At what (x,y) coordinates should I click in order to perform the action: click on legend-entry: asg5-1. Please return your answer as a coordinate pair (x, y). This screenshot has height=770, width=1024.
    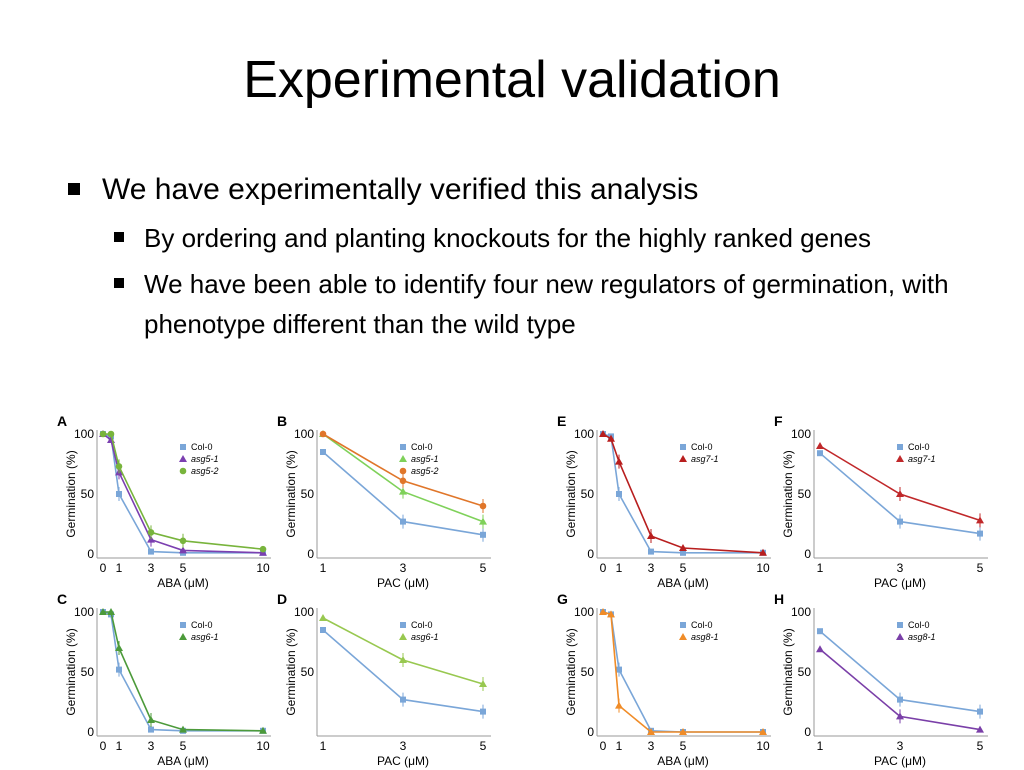
    Looking at the image, I should click on (425, 459).